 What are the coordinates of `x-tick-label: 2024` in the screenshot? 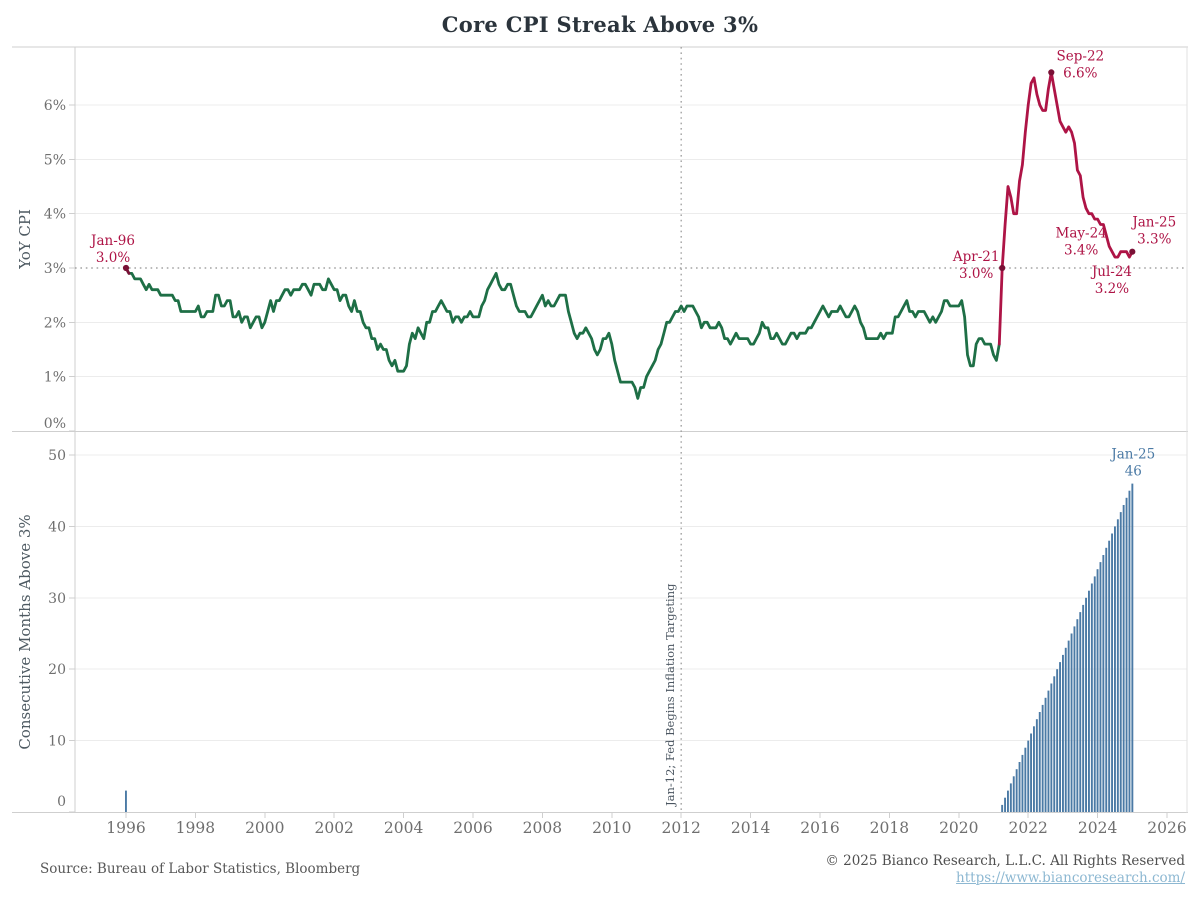 It's located at (1098, 828).